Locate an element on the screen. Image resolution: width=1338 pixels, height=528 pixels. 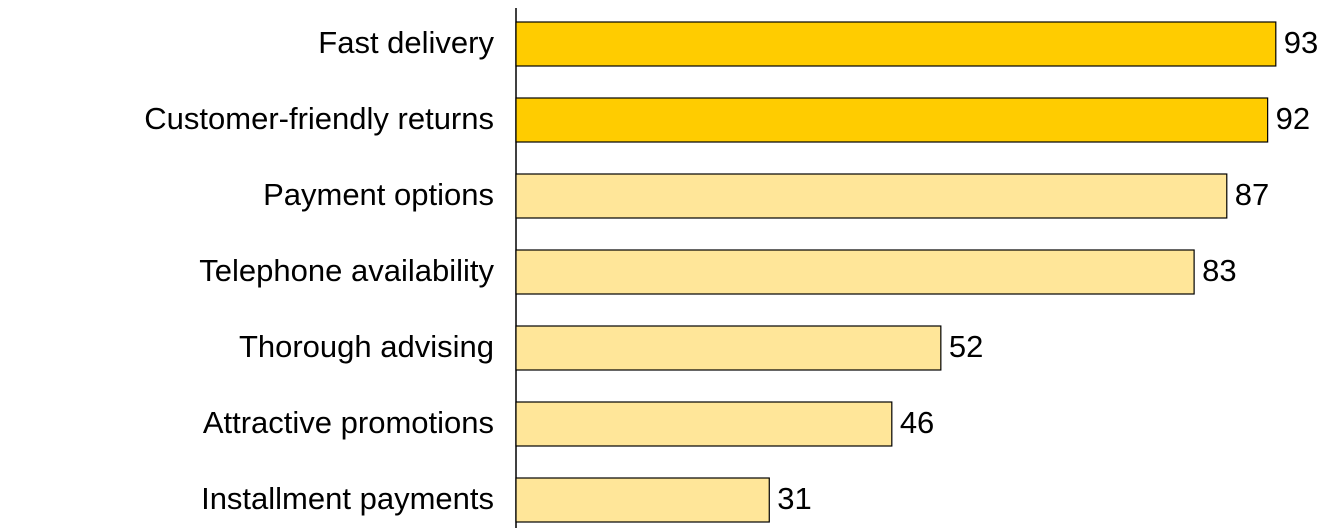
category-label: Installment payments is located at coordinates (347, 498).